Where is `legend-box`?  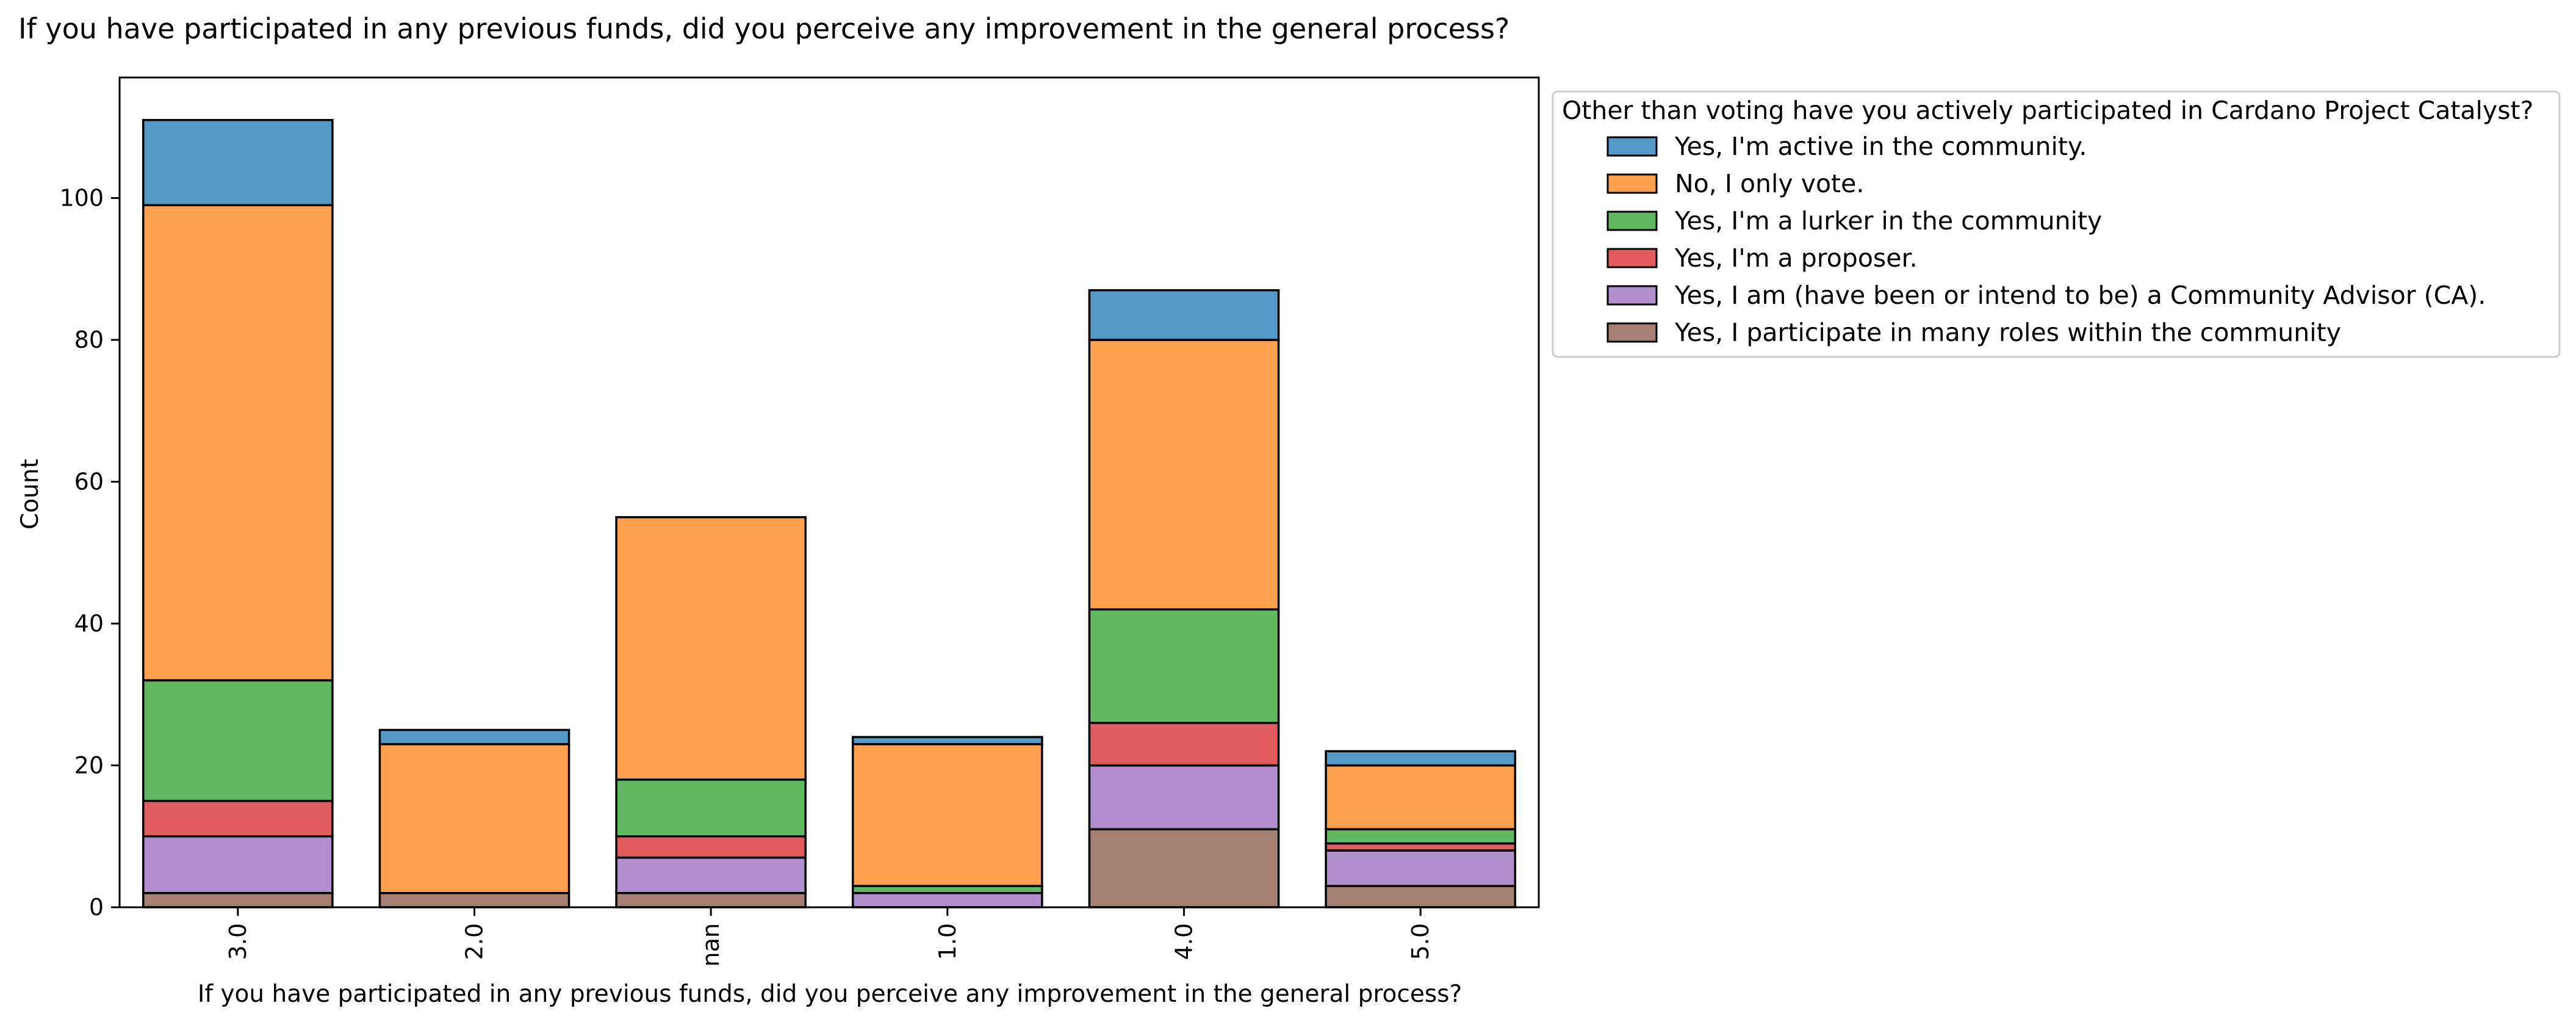 legend-box is located at coordinates (2056, 224).